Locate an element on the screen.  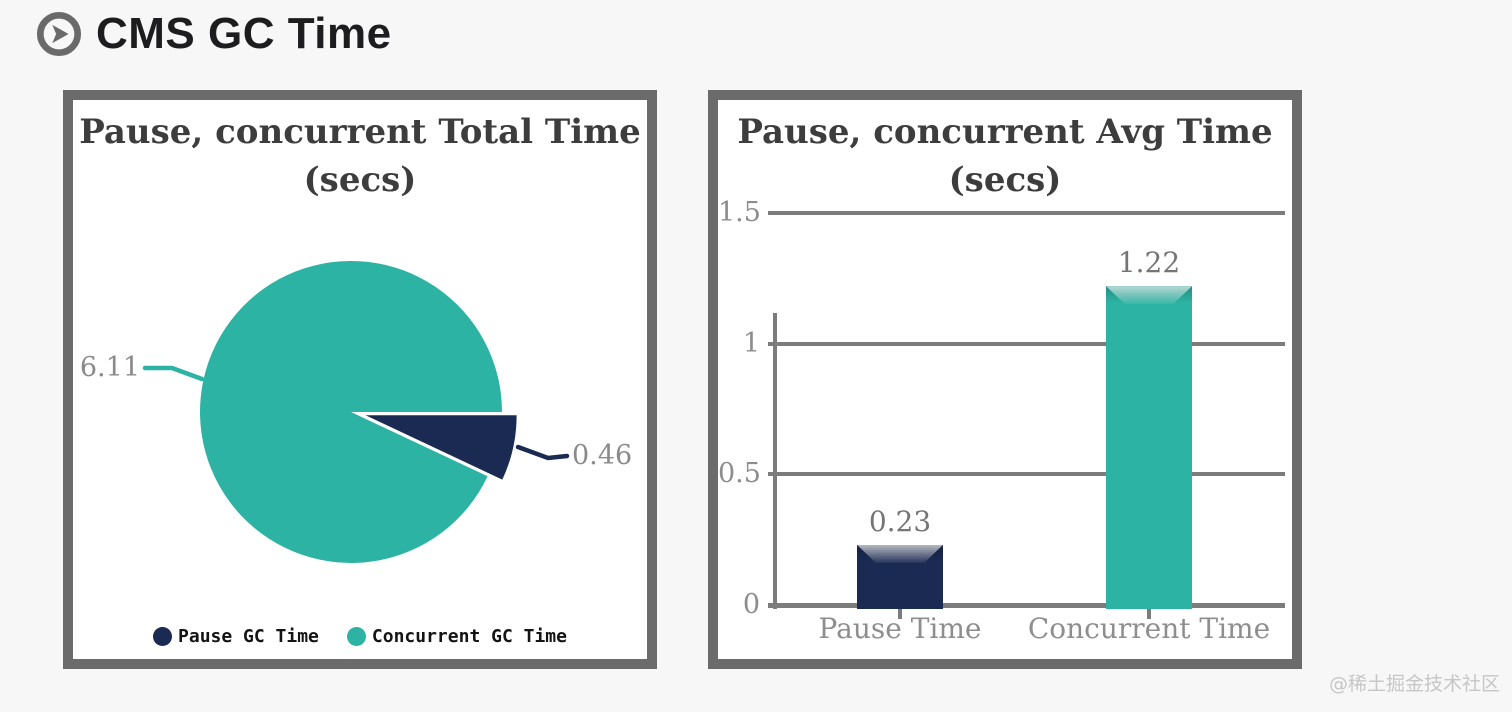
header: CMS GC Time is located at coordinates (214, 34).